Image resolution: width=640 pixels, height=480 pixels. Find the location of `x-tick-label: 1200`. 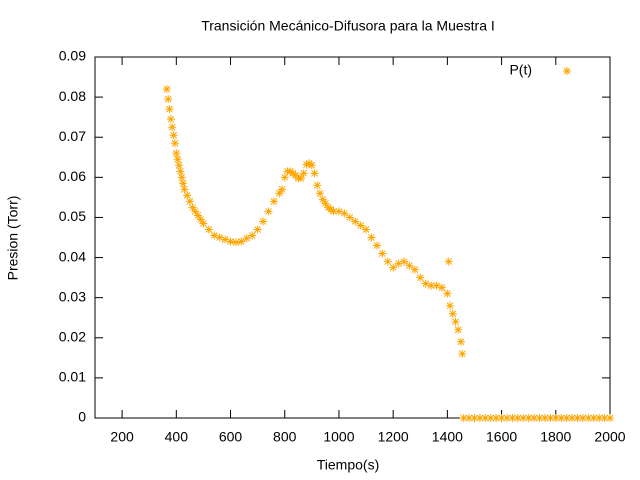

x-tick-label: 1200 is located at coordinates (393, 437).